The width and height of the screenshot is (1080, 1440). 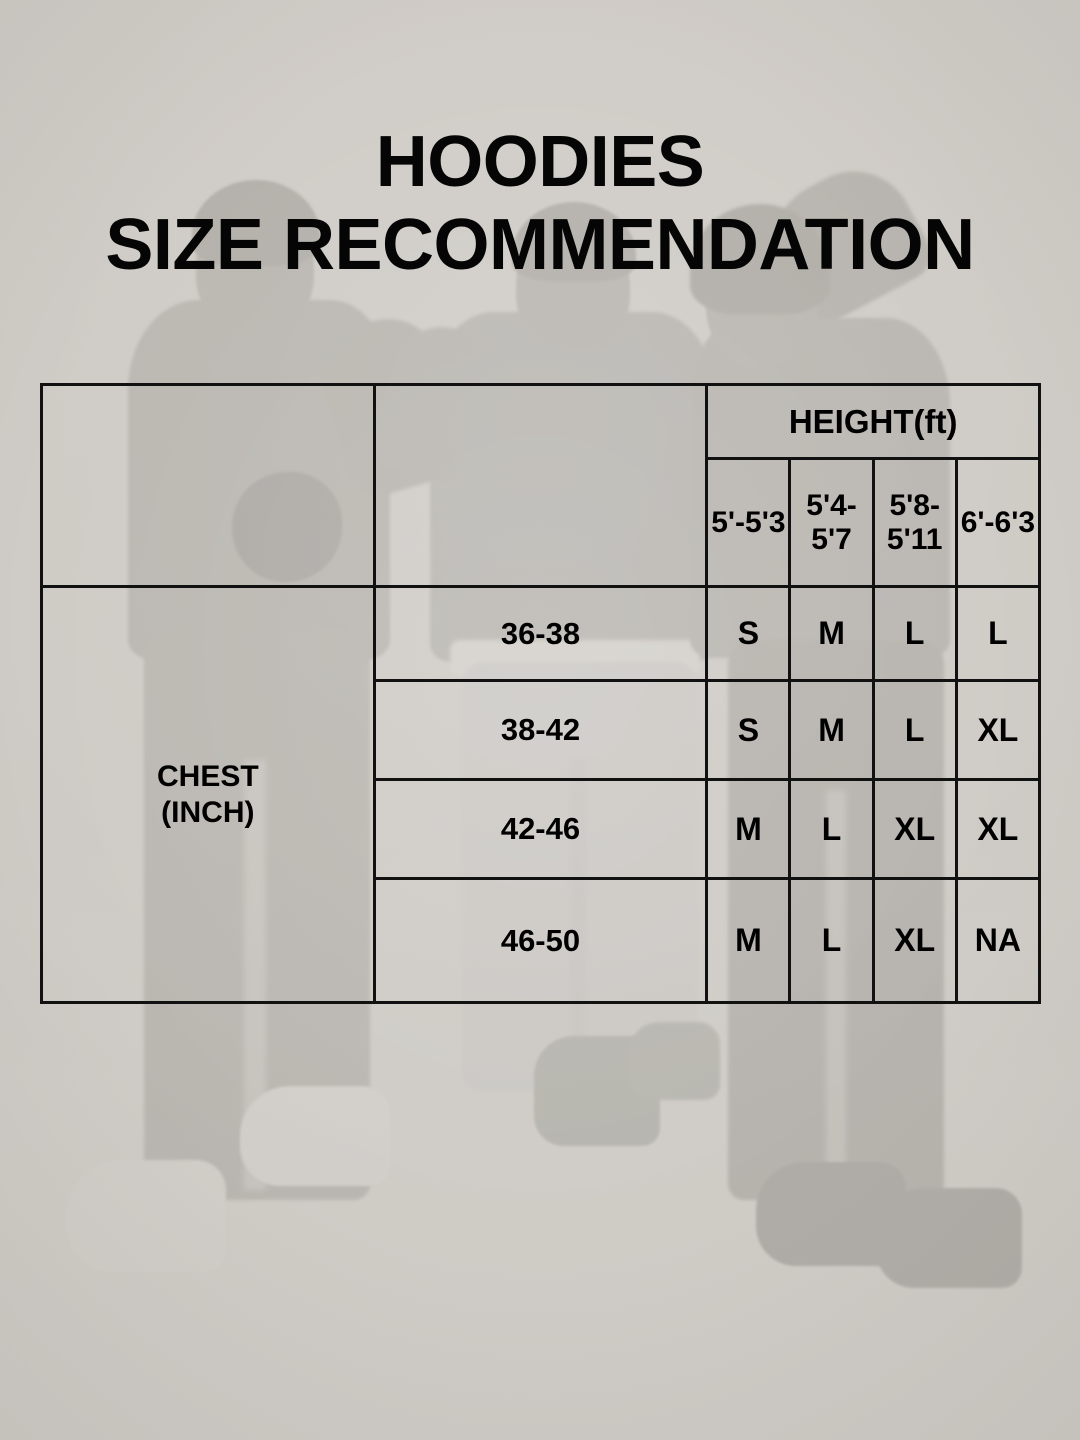 What do you see at coordinates (208, 812) in the screenshot?
I see `chest-label-line-2: (INCH)` at bounding box center [208, 812].